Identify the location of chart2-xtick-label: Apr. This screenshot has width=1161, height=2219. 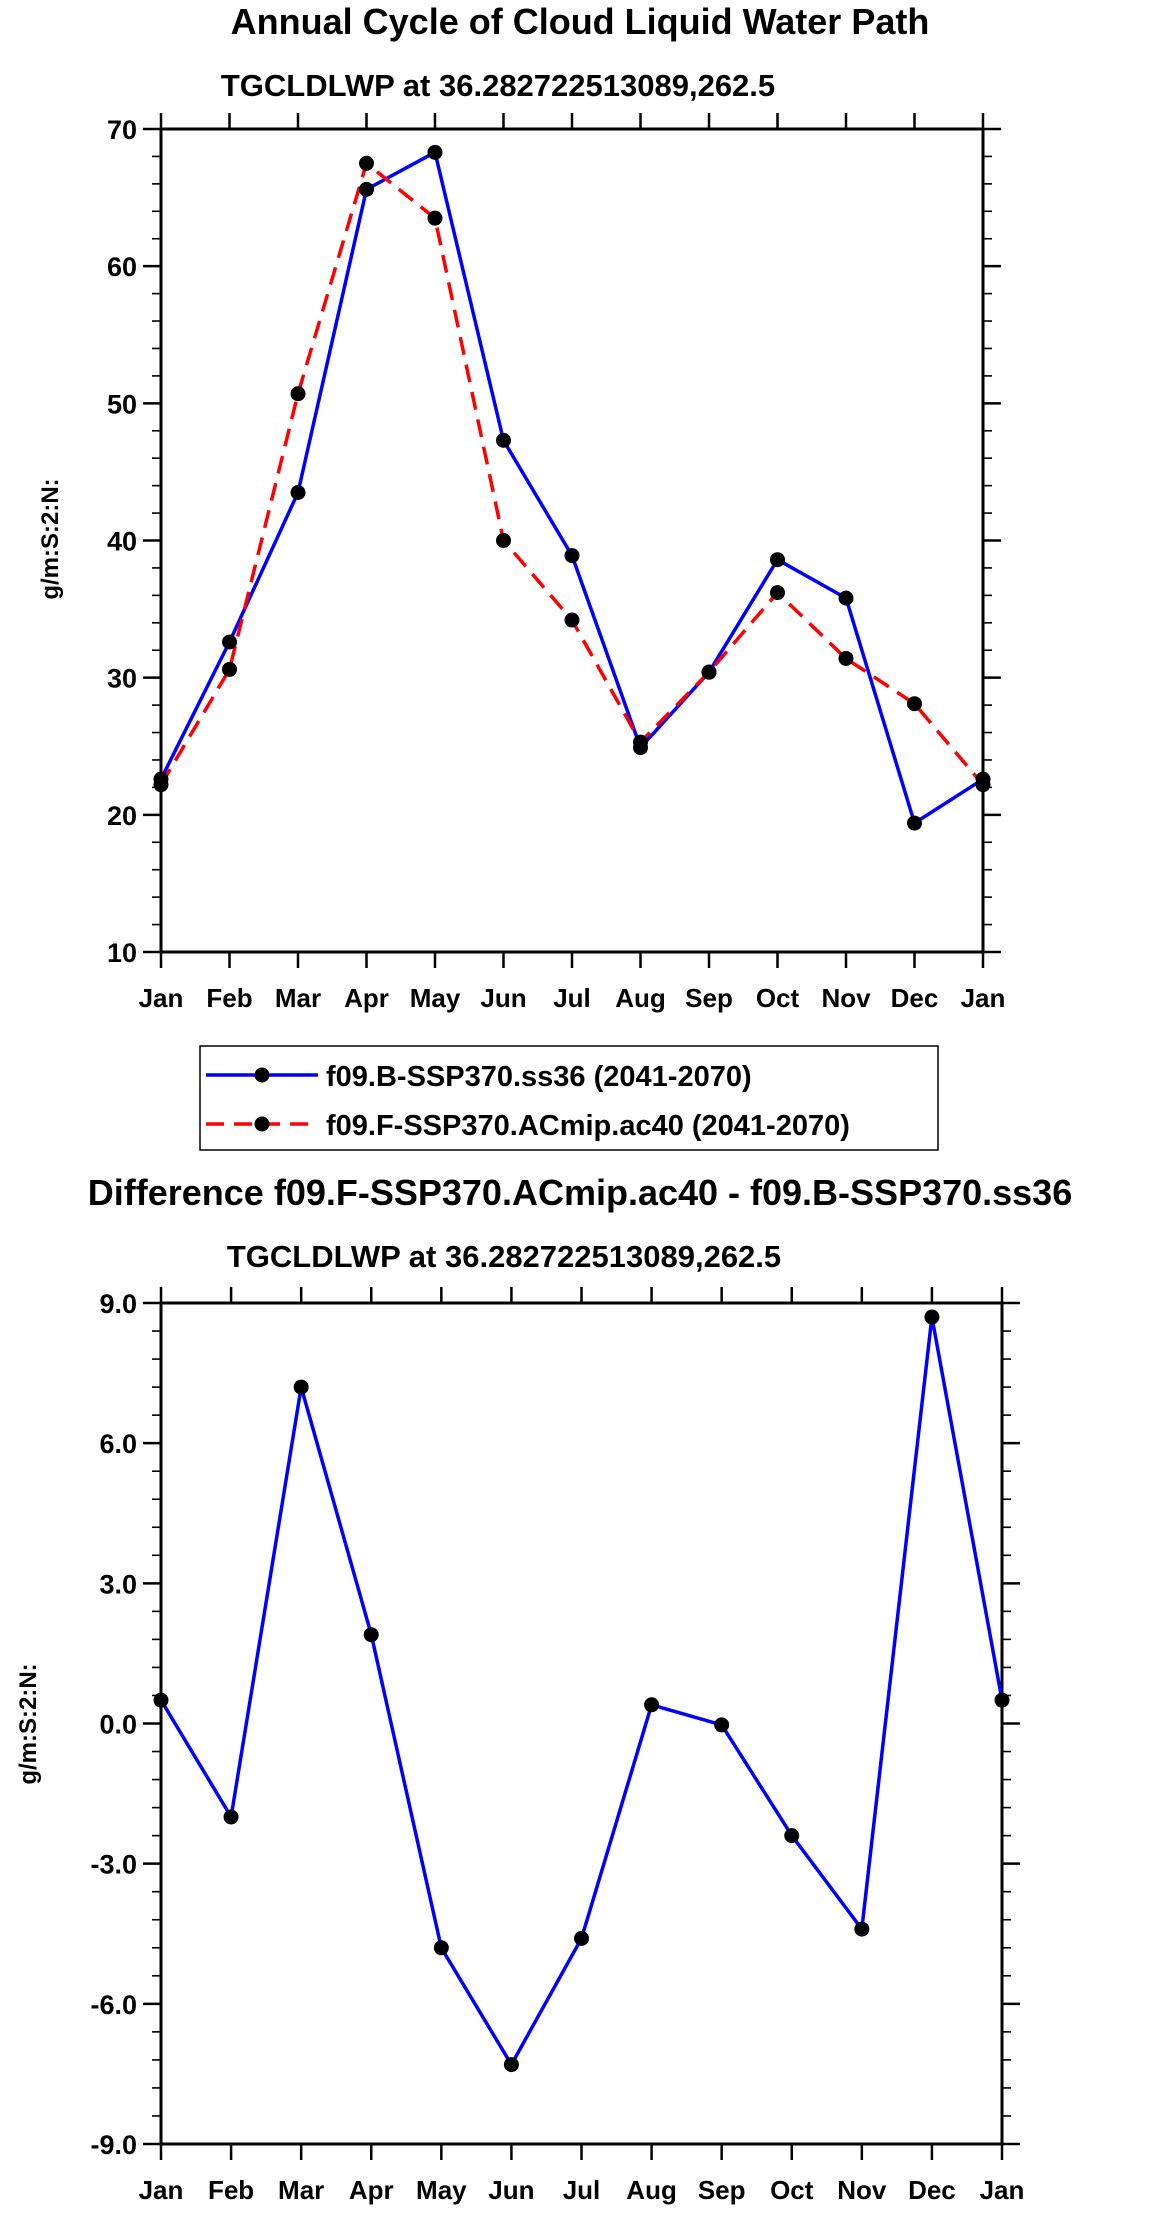
(371, 2190).